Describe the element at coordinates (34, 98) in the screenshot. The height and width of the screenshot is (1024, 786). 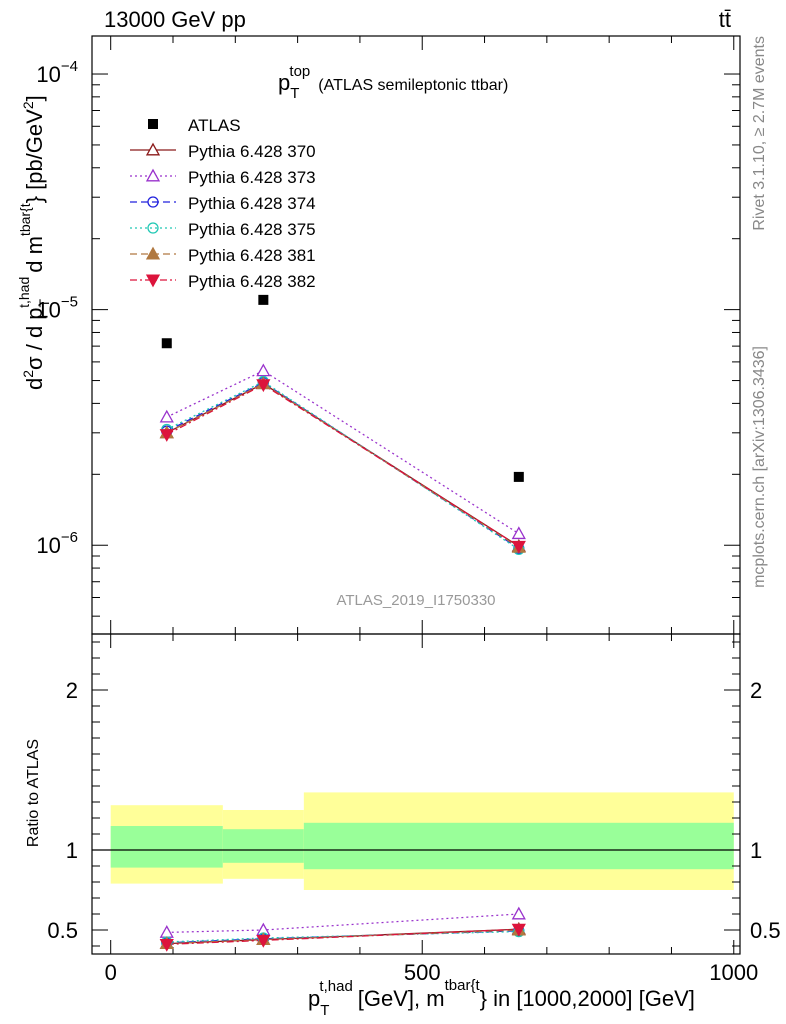
I see `ylabel-e: ]` at that location.